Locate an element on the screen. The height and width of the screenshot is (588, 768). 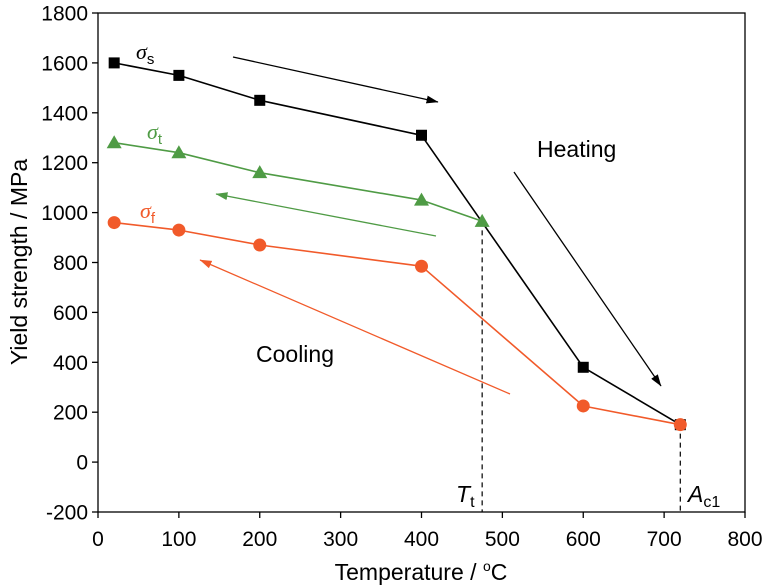
label-symbol: T is located at coordinates (464, 494).